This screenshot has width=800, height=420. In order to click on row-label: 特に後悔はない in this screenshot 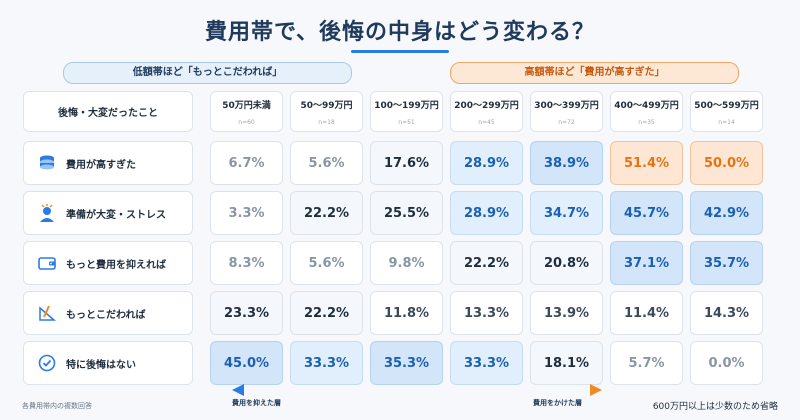, I will do `click(108, 363)`.